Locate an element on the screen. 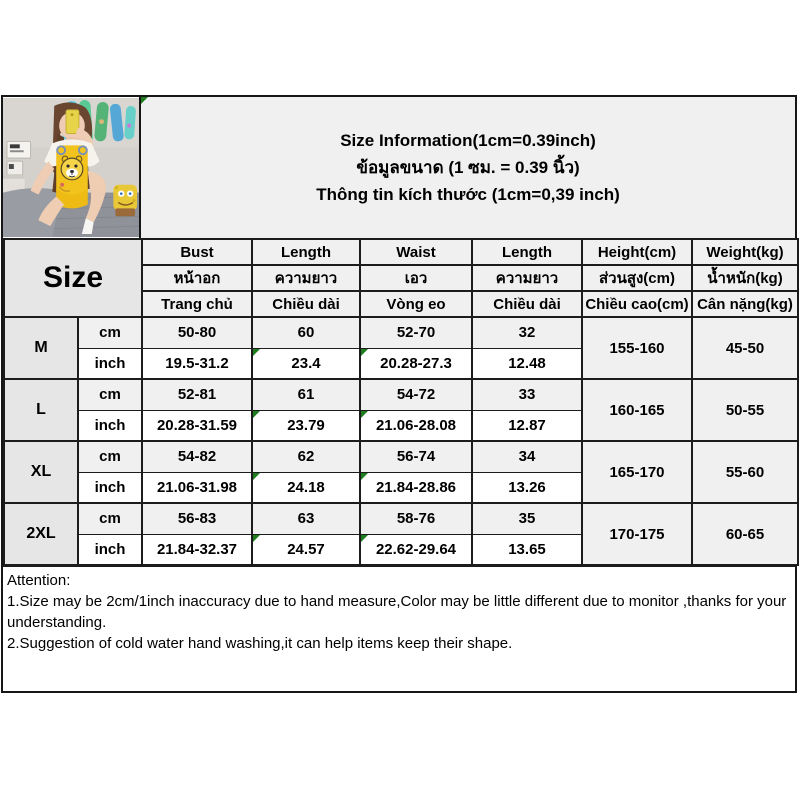 The width and height of the screenshot is (800, 800). size-label-L: L is located at coordinates (41, 410).